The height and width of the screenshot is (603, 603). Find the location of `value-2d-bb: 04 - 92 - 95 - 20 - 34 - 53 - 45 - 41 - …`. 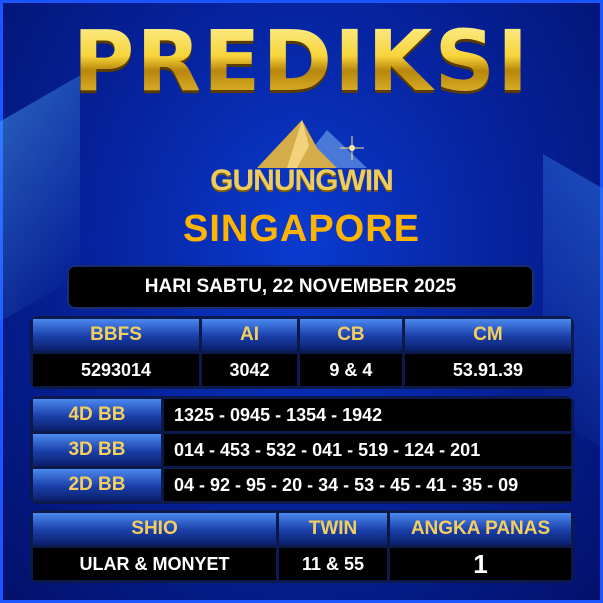

value-2d-bb: 04 - 92 - 95 - 20 - 34 - 53 - 45 - 41 - … is located at coordinates (367, 485).